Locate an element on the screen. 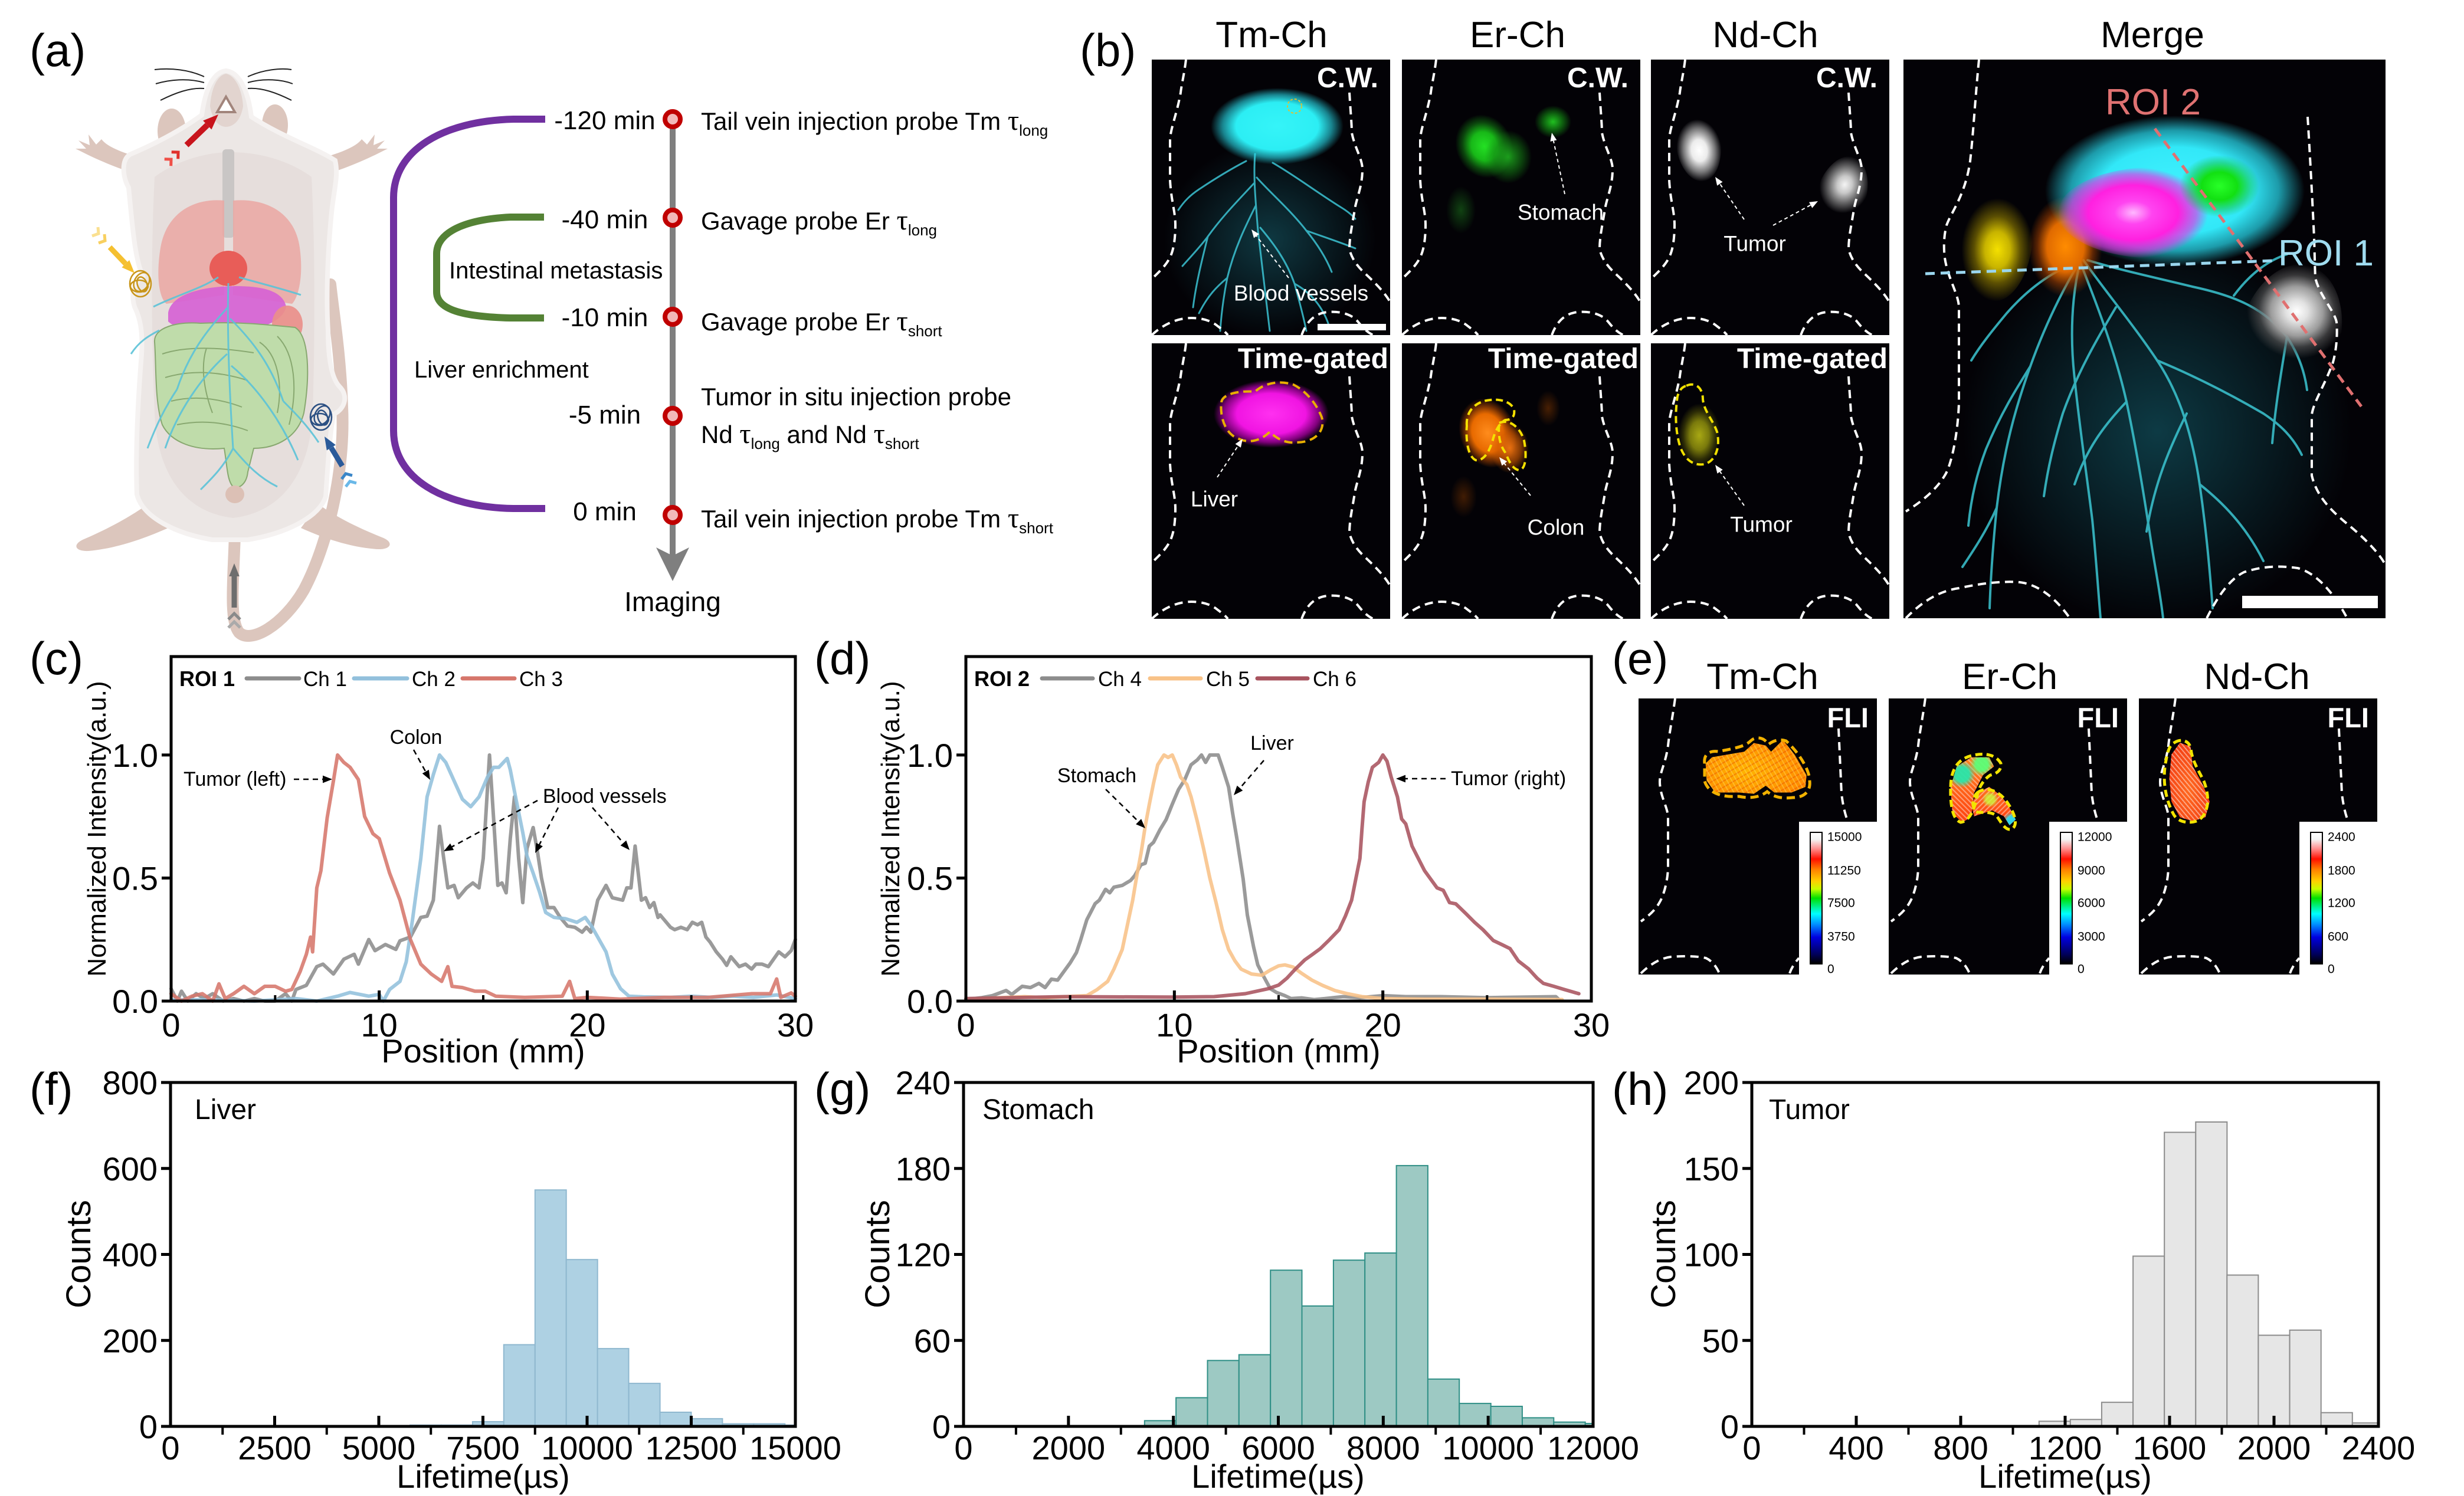 The image size is (2464, 1496). chart-inset-label: Liver is located at coordinates (225, 1110).